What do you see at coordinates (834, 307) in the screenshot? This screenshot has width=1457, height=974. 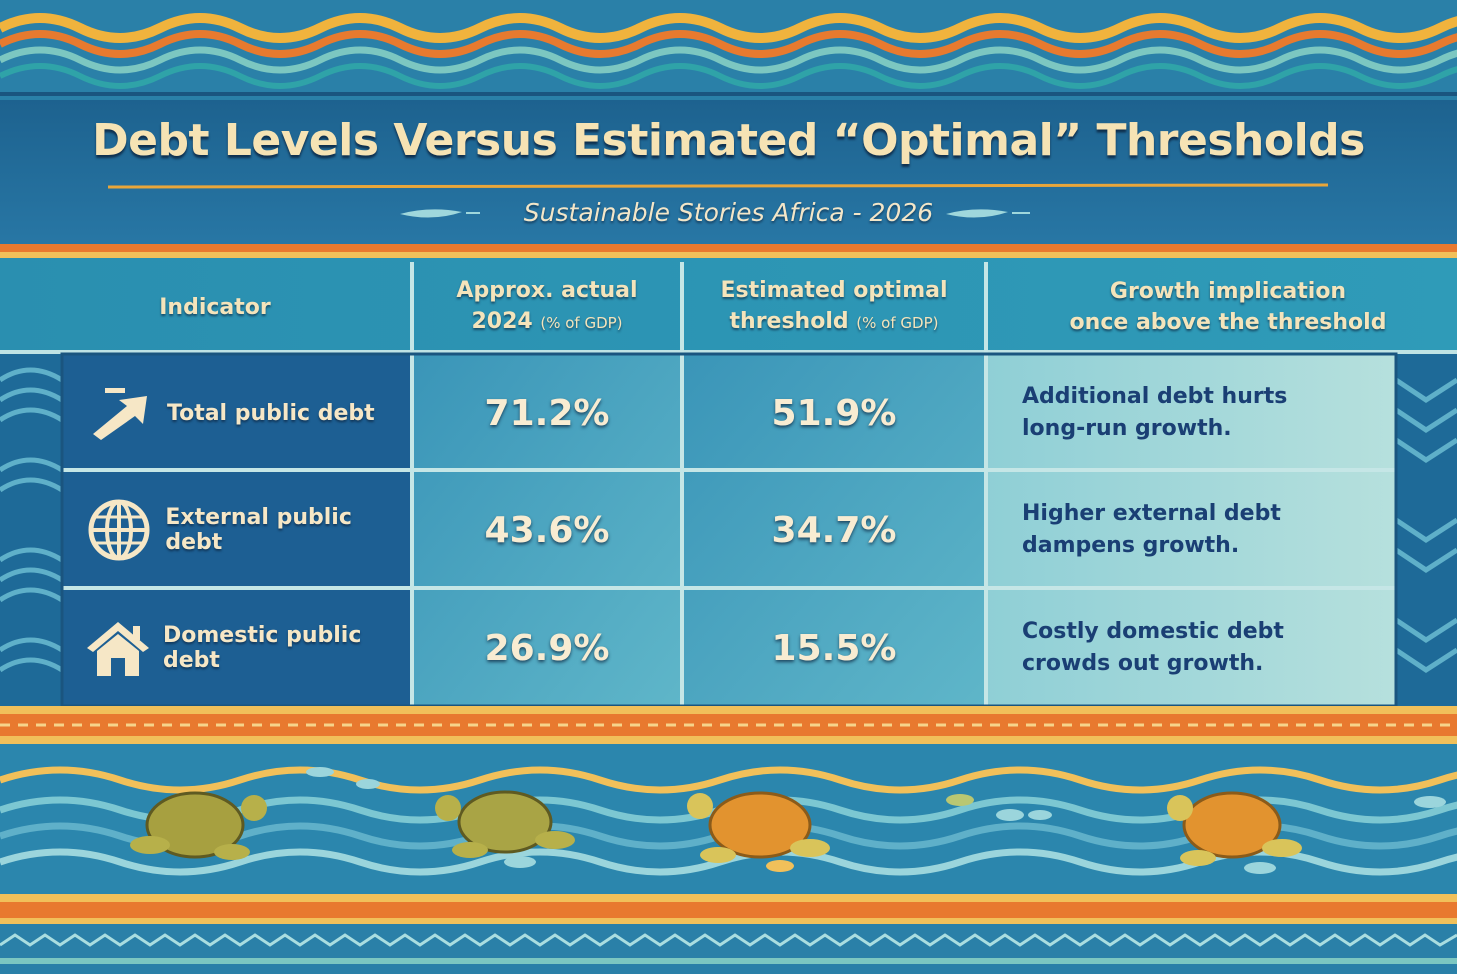 I see `header-optimal: Estimated optimal threshold (% of GDP)` at bounding box center [834, 307].